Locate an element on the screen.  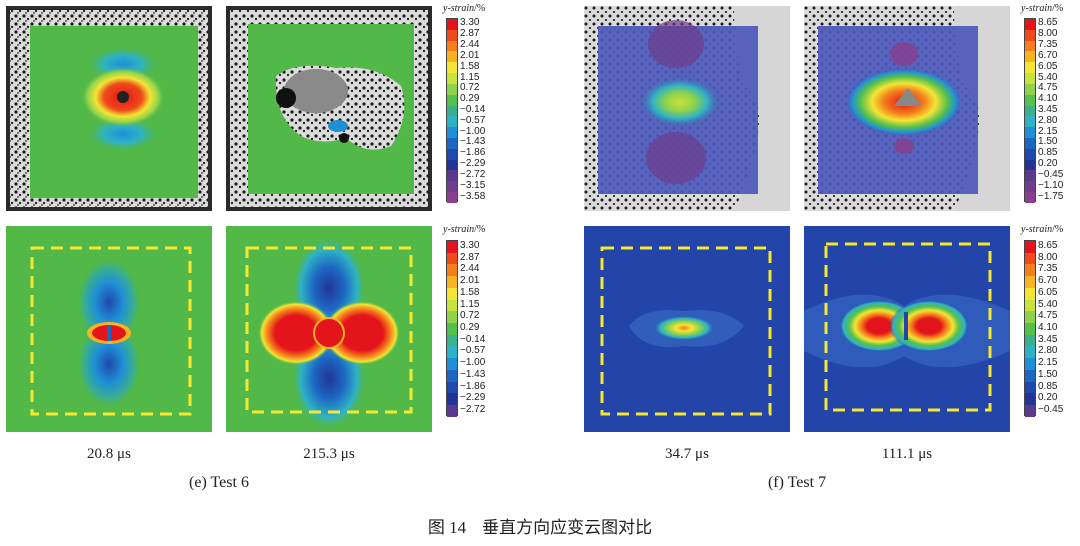
colorbar-title-test7-top: y-strain/% is located at coordinates (1042, 8).